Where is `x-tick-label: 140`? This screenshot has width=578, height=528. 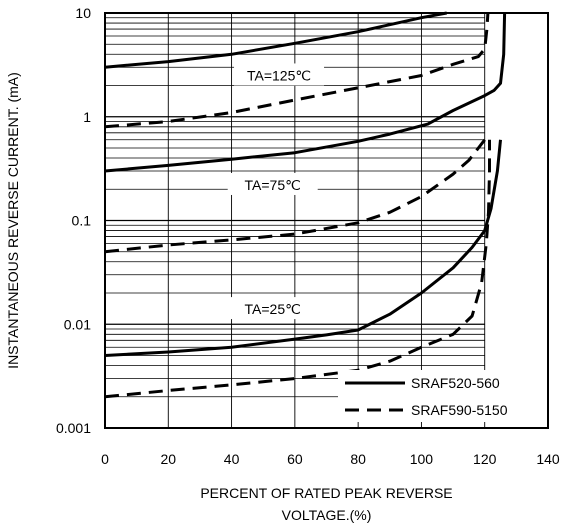
x-tick-label: 140 is located at coordinates (548, 459).